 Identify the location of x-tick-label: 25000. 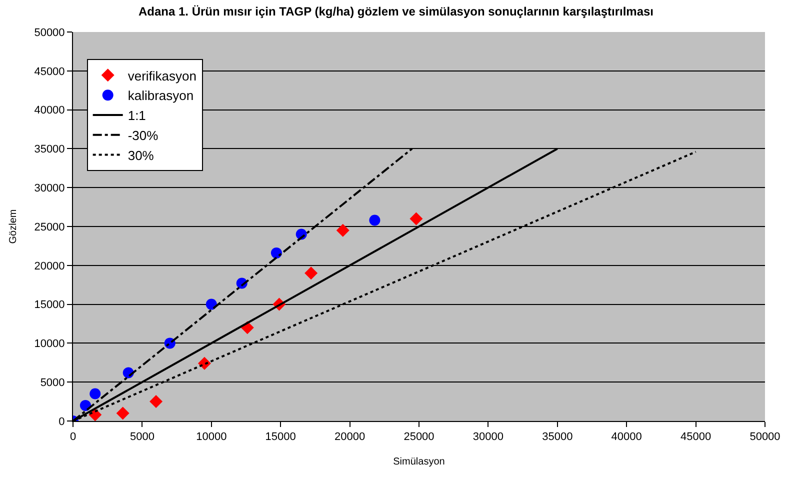
(419, 437).